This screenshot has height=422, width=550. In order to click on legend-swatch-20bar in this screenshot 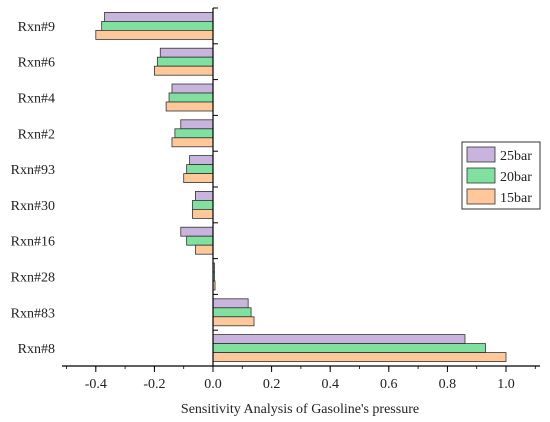, I will do `click(481, 175)`.